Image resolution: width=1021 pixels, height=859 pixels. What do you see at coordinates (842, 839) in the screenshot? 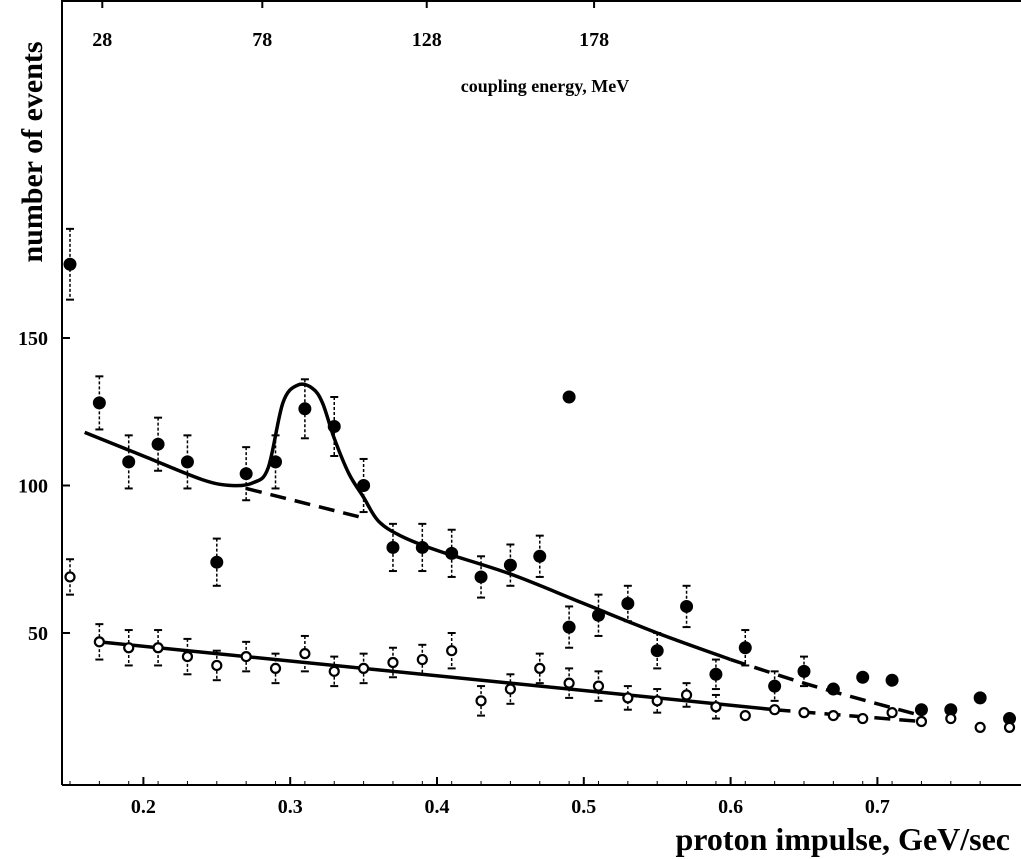
I see `x-axis-title: proton impulse, GeV/sec` at bounding box center [842, 839].